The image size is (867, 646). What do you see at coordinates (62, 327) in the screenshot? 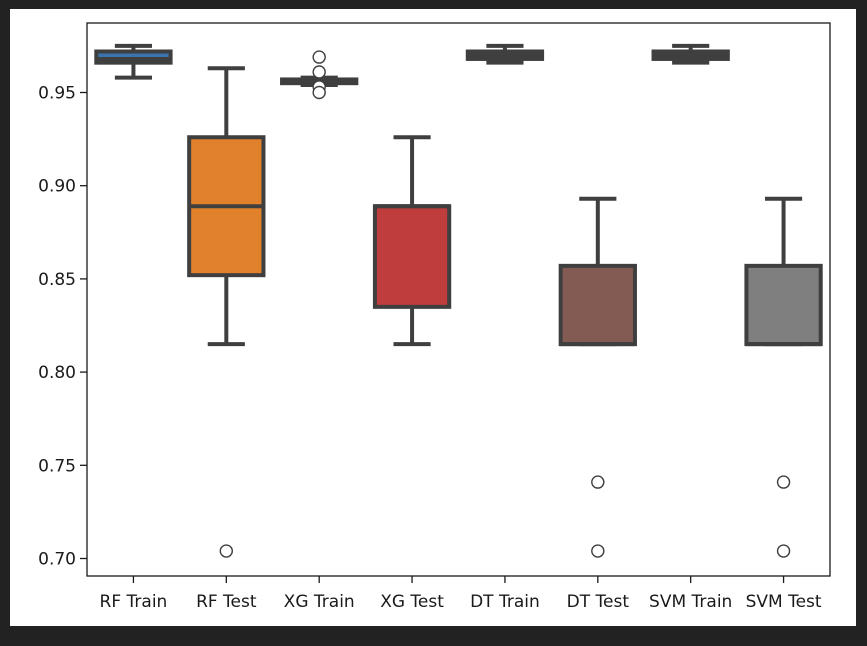
I see `y-axis: 0.70 0.75 0.80 0.85 0.90 0.95` at bounding box center [62, 327].